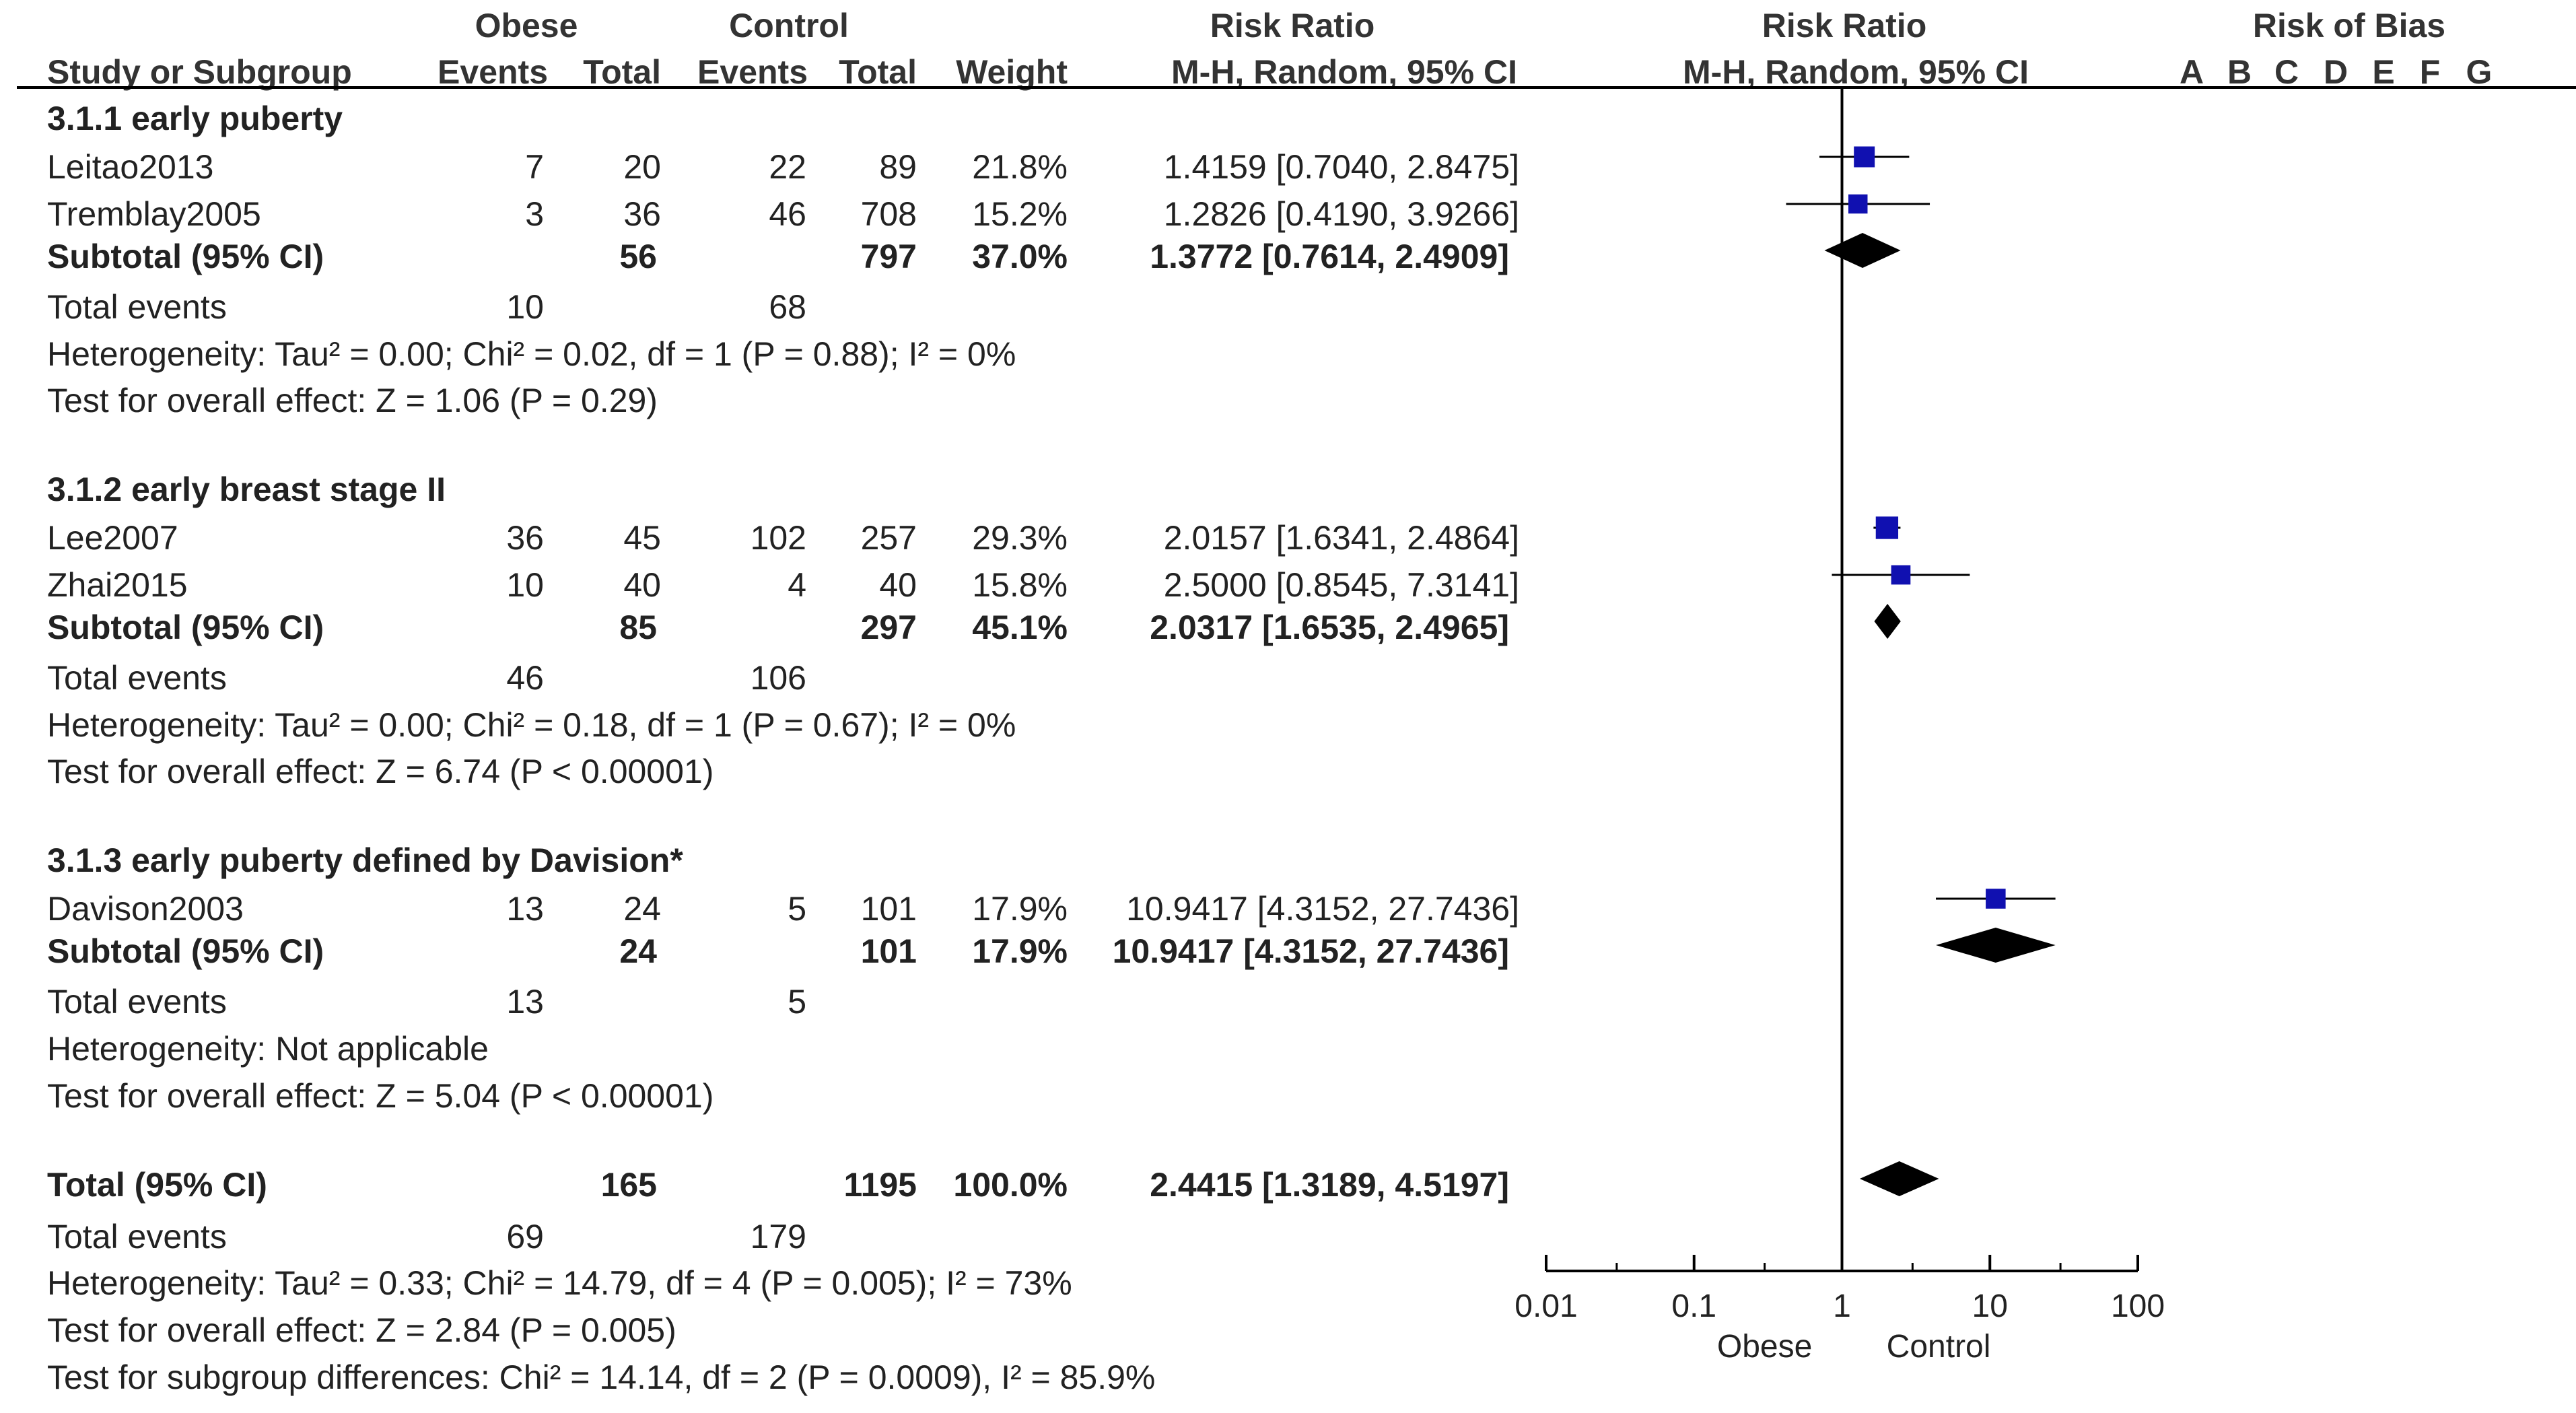  Describe the element at coordinates (426, 1002) in the screenshot. I see `total-events-row: Total events 13 5` at that location.